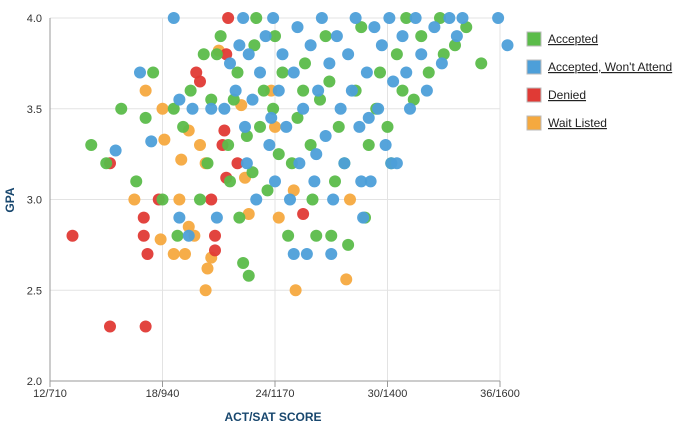 The image size is (680, 431). Describe the element at coordinates (34, 19) in the screenshot. I see `y-tick-label: 4.0` at that location.